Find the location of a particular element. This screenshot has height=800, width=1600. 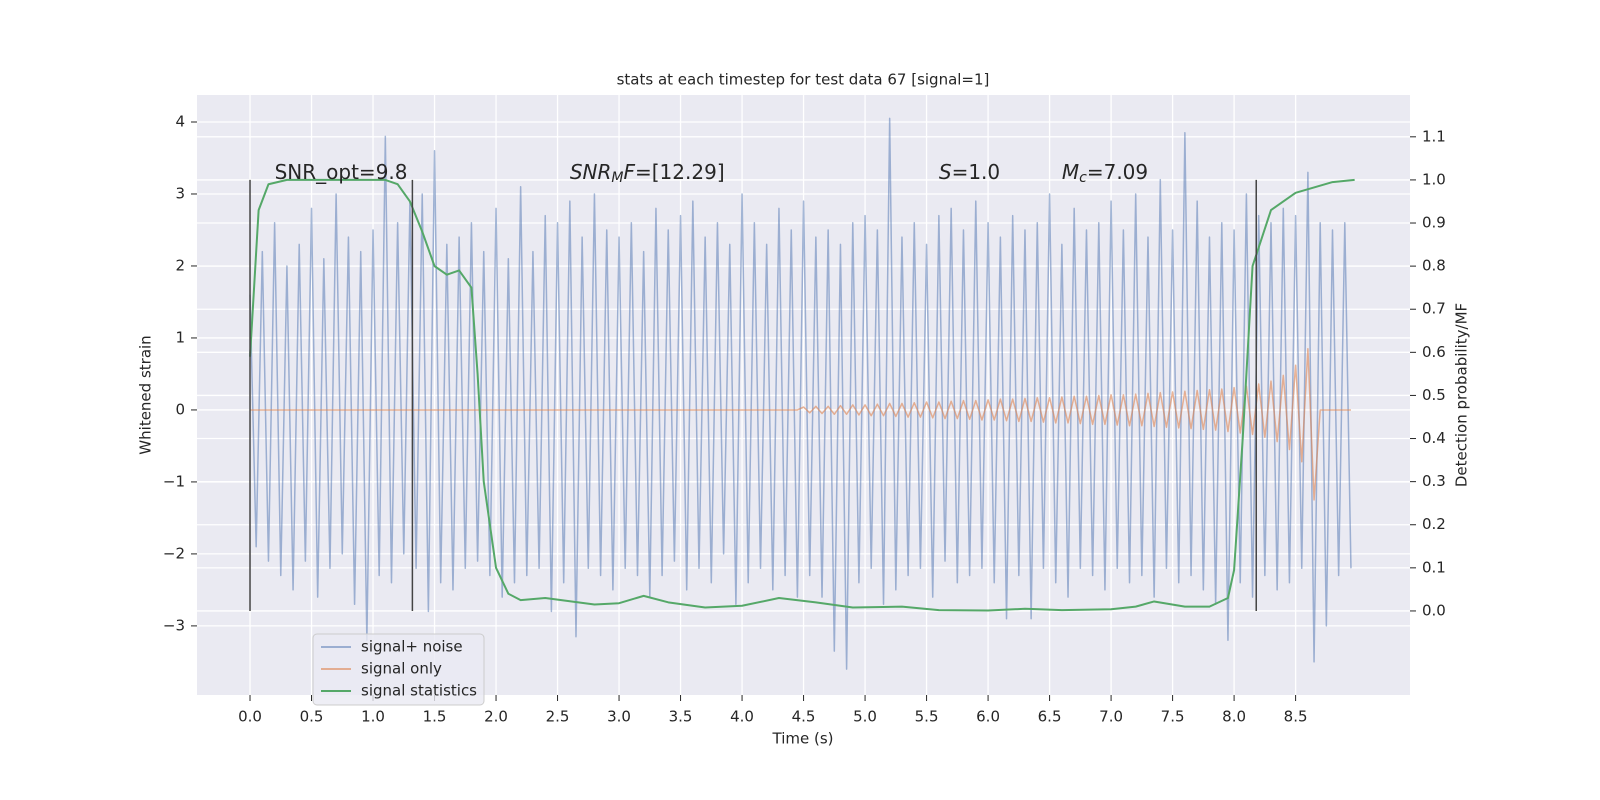

x-tick-label: 6.5 is located at coordinates (1050, 717).